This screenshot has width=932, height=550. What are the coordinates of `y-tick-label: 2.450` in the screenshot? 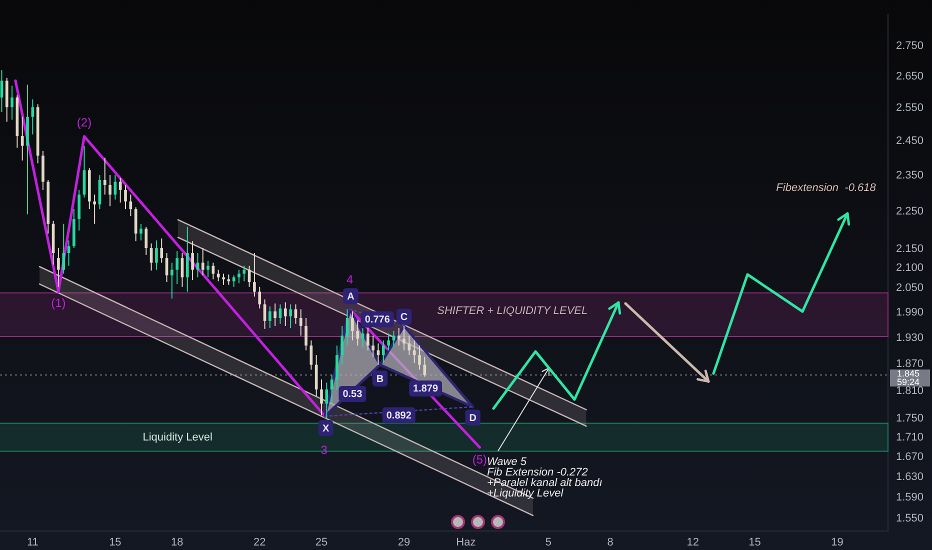 It's located at (910, 141).